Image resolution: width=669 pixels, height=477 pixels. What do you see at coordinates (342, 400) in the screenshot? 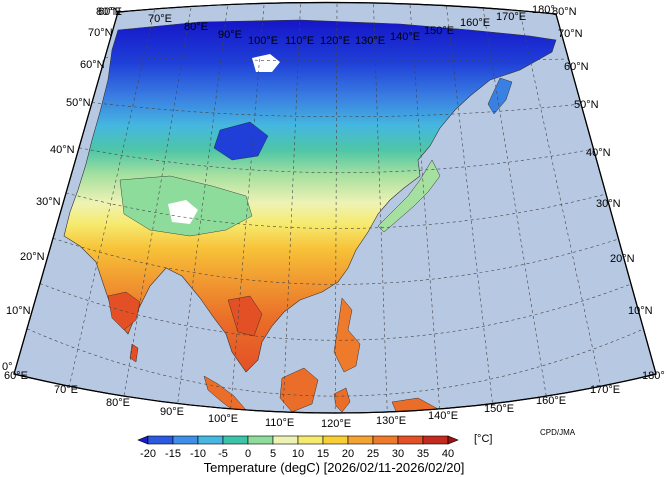
I see `sulawesi` at bounding box center [342, 400].